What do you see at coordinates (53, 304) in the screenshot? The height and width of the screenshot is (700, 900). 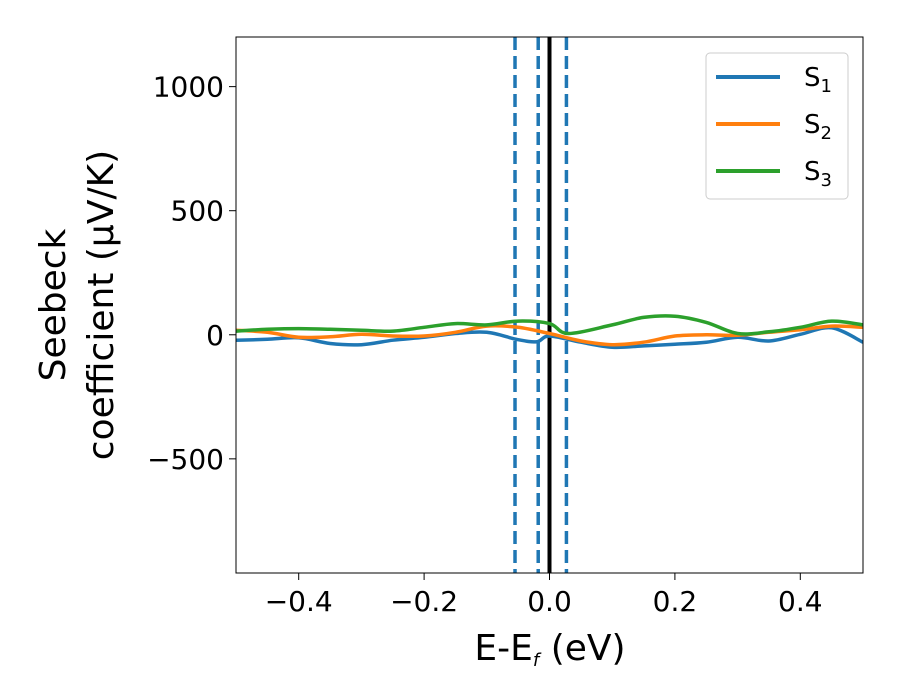 I see `y-axis-label-line1: Seebeck` at bounding box center [53, 304].